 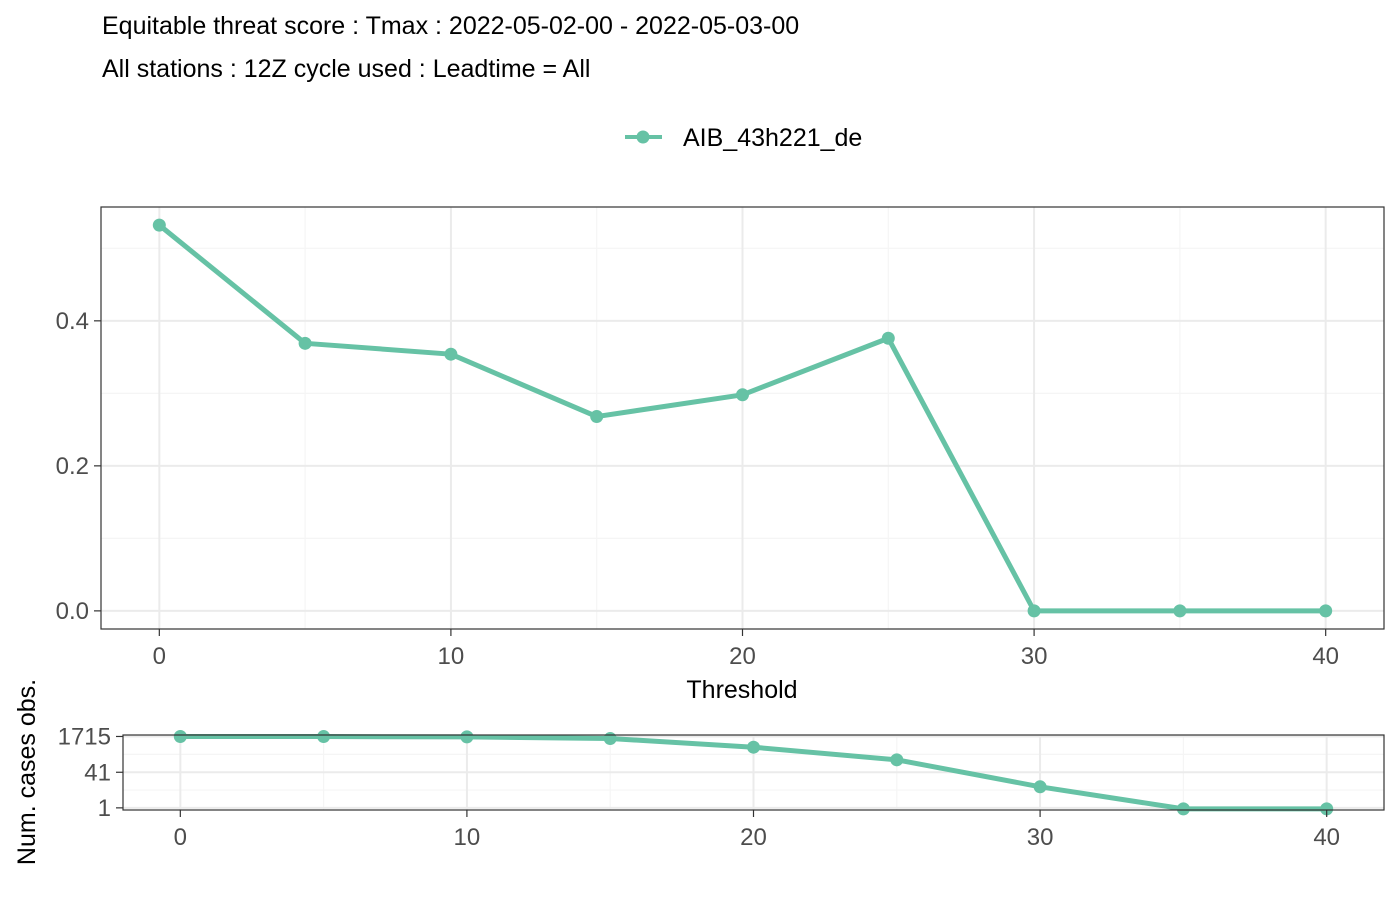 I want to click on y-tick-label: 1, so click(x=104, y=808).